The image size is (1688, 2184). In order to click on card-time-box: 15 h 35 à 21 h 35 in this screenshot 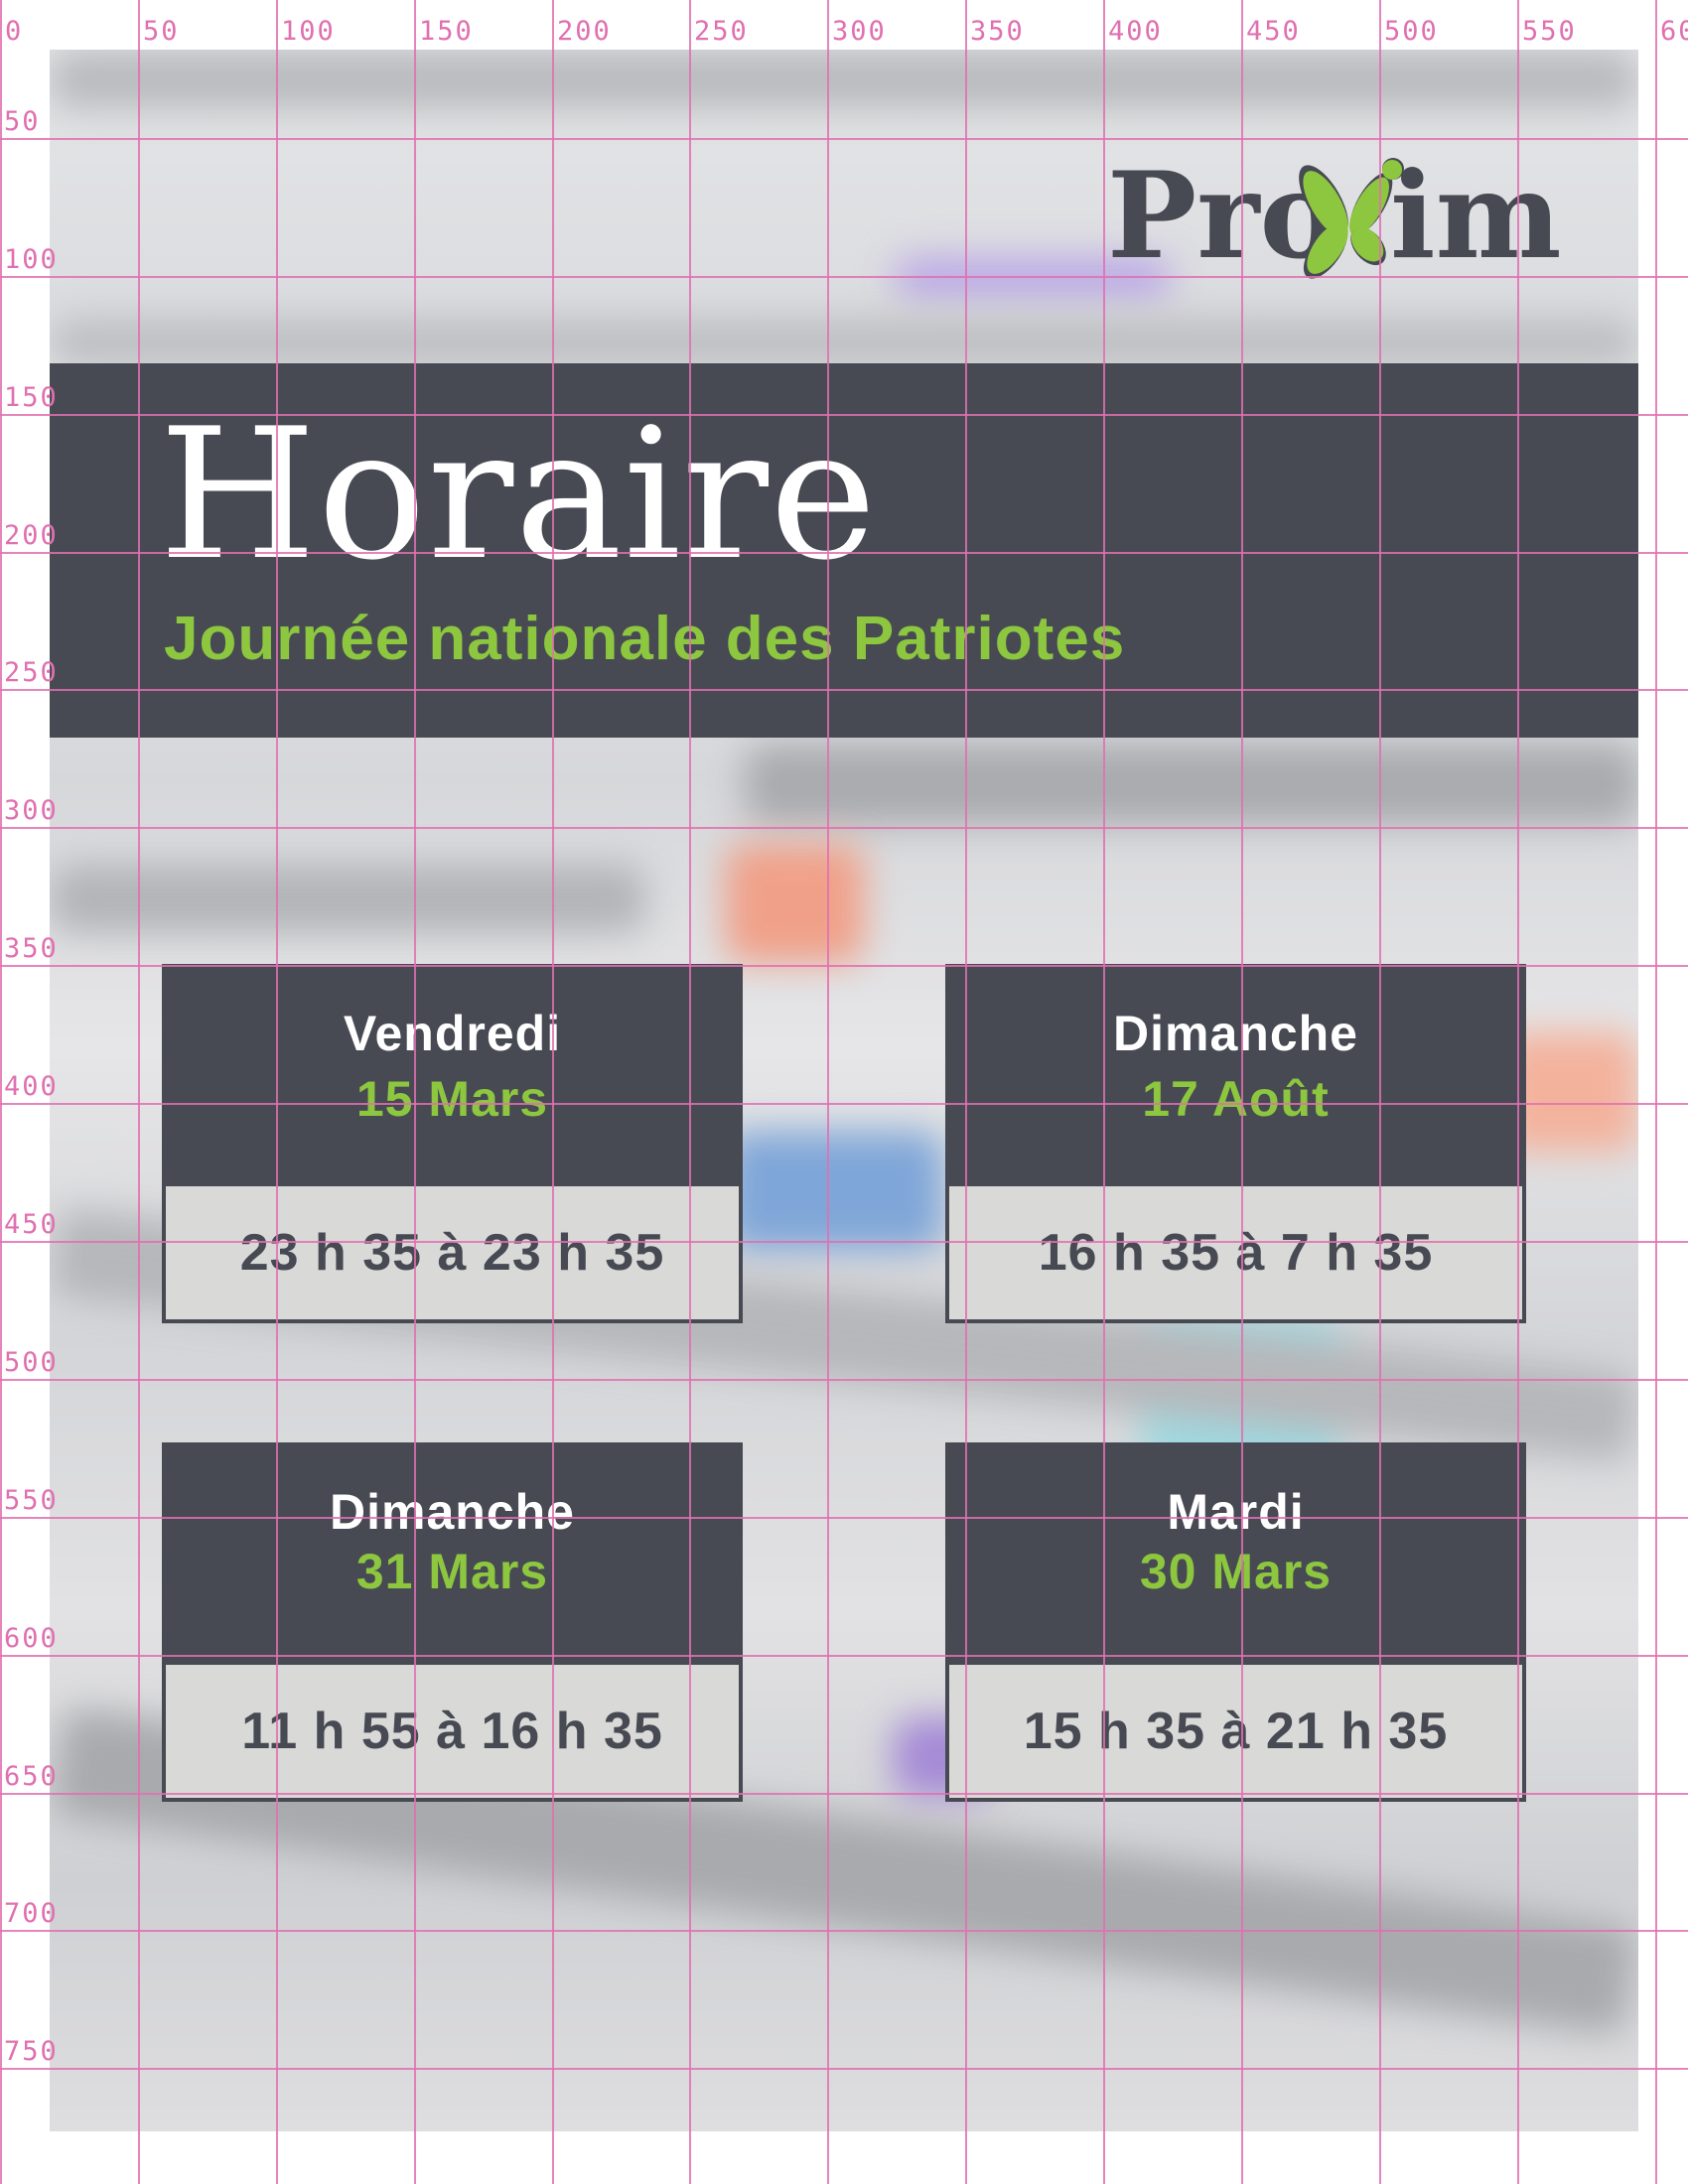, I will do `click(1235, 1733)`.